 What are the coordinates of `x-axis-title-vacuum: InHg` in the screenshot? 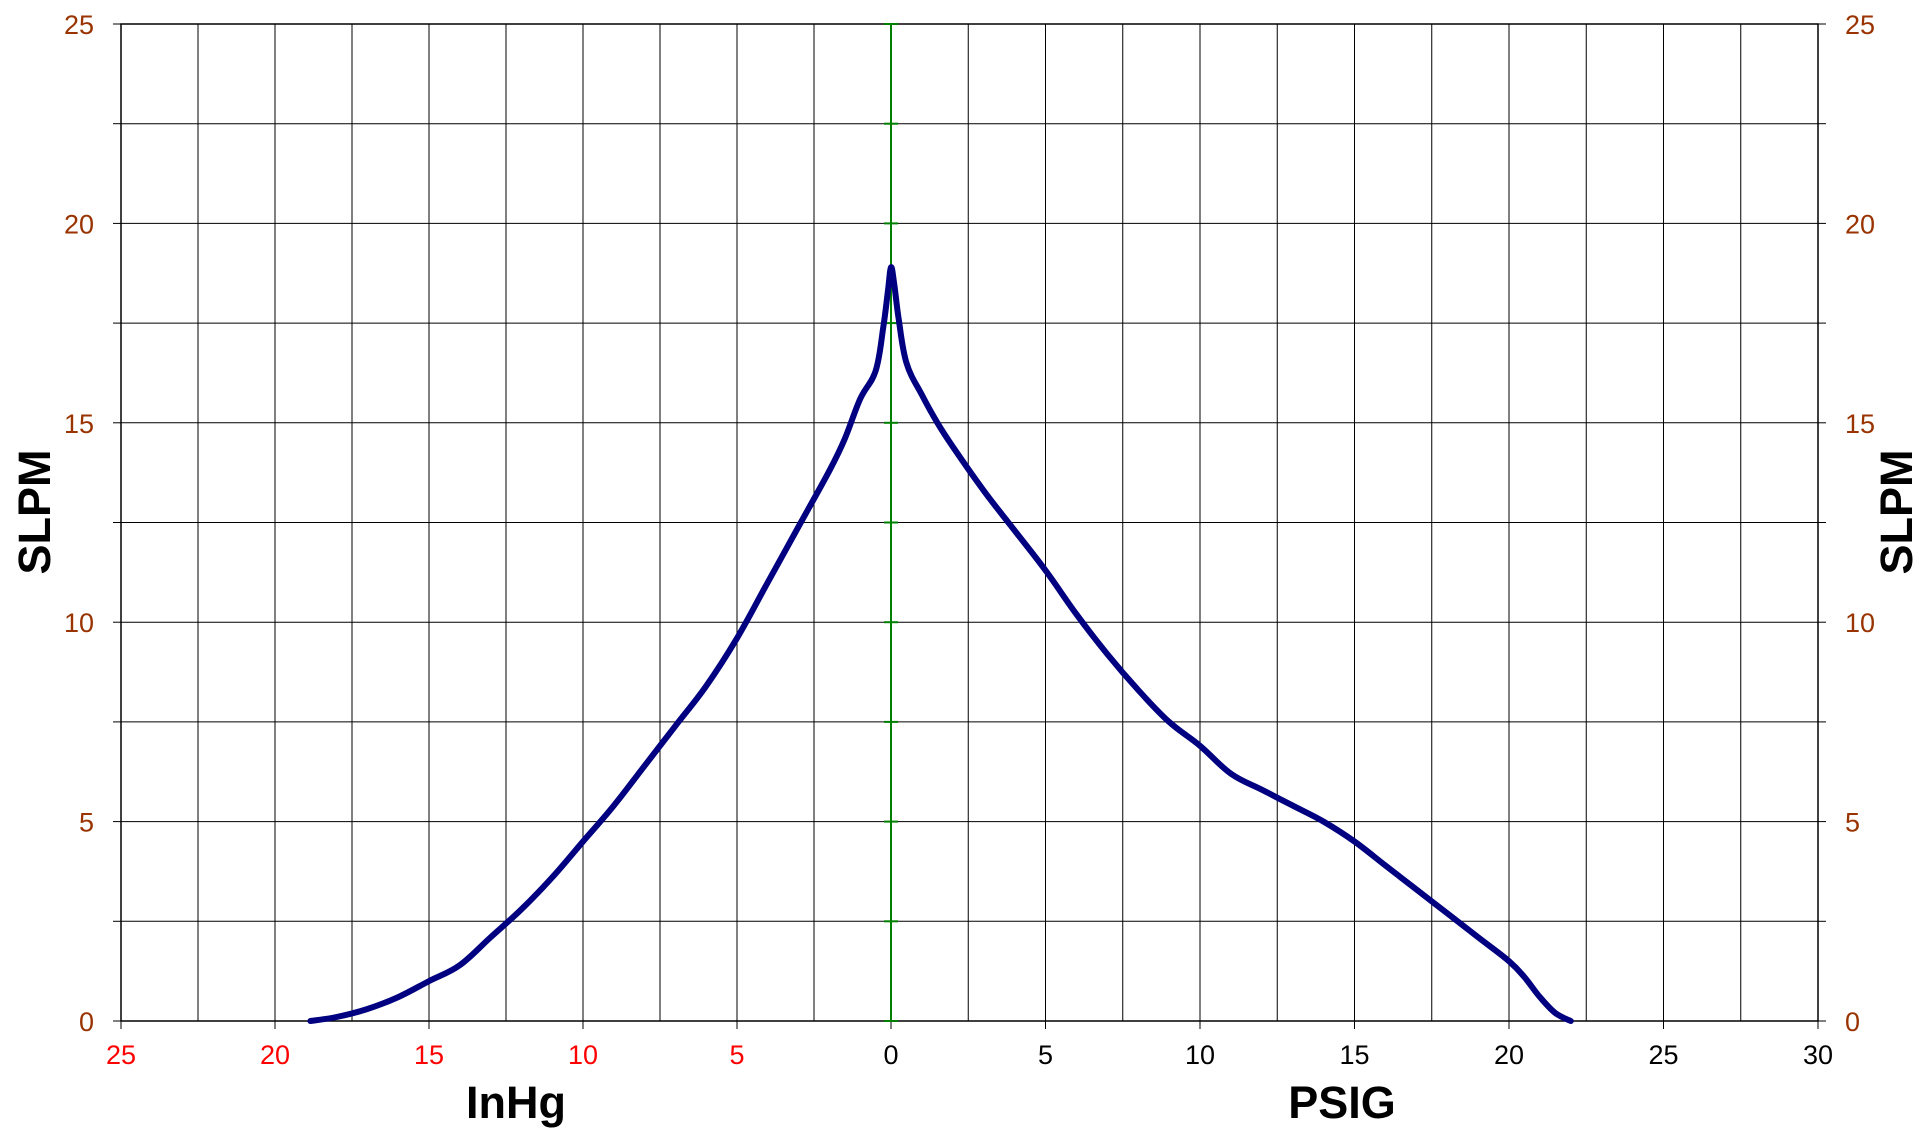 It's located at (516, 1102).